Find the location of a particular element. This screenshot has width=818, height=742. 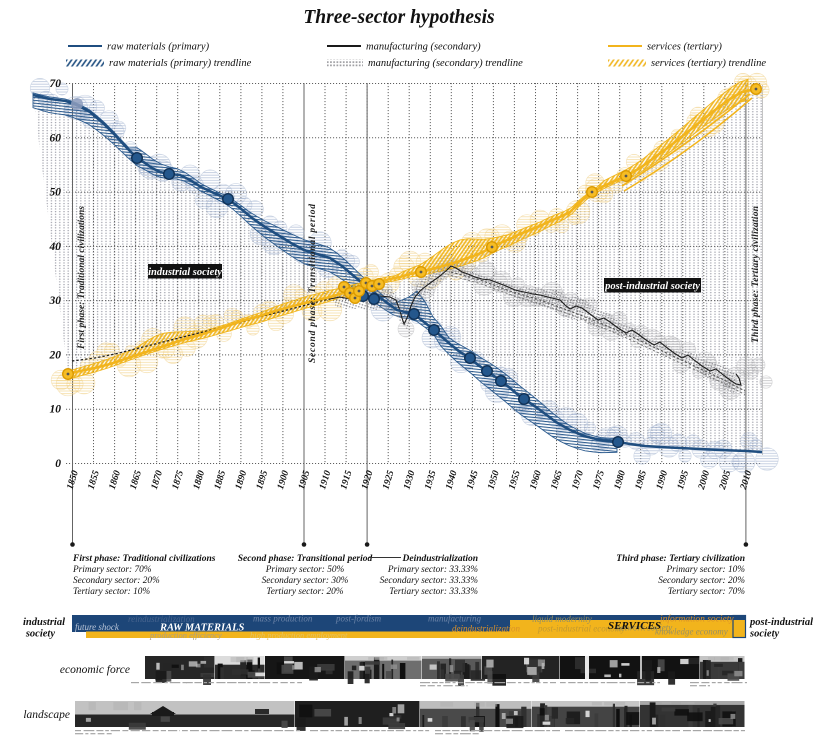

svg-text: 1970 is located at coordinates (578, 480).